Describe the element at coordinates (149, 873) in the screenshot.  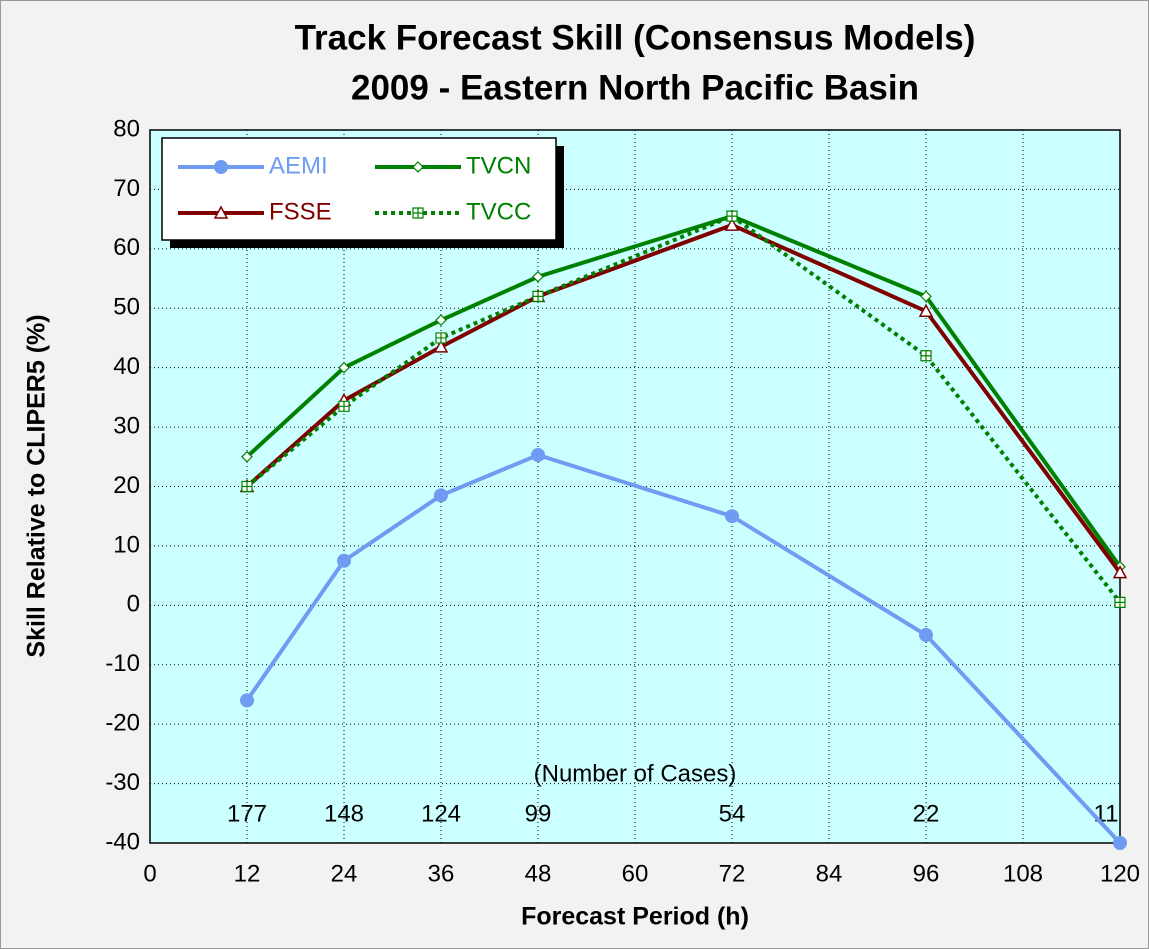
I see `x-tick-label: 0` at that location.